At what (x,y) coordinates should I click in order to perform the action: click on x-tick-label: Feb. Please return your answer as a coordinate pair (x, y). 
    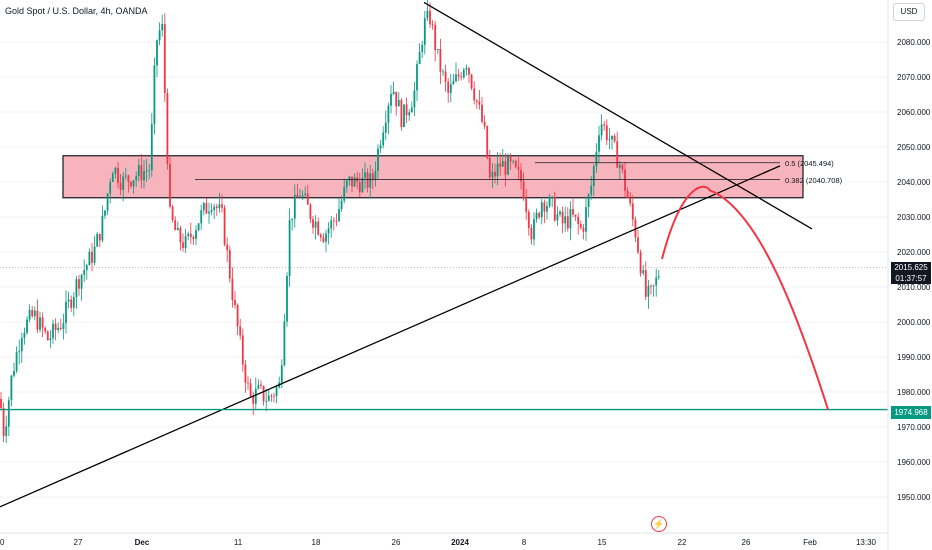
    Looking at the image, I should click on (810, 542).